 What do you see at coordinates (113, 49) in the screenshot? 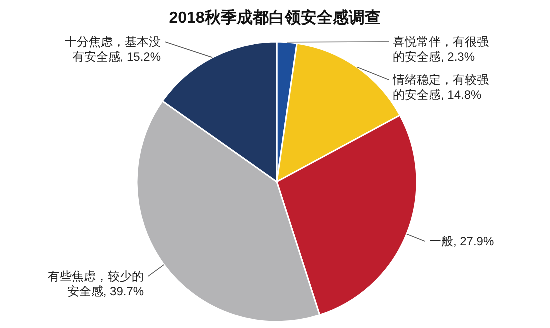
I see `slice-label: 十分焦虑，基本没有安全感, 15.2%` at bounding box center [113, 49].